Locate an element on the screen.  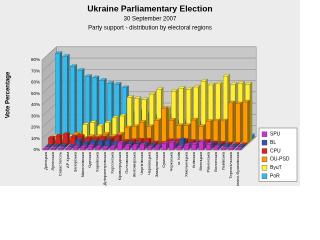
x-tick-label: Луганська is located at coordinates (52, 160).